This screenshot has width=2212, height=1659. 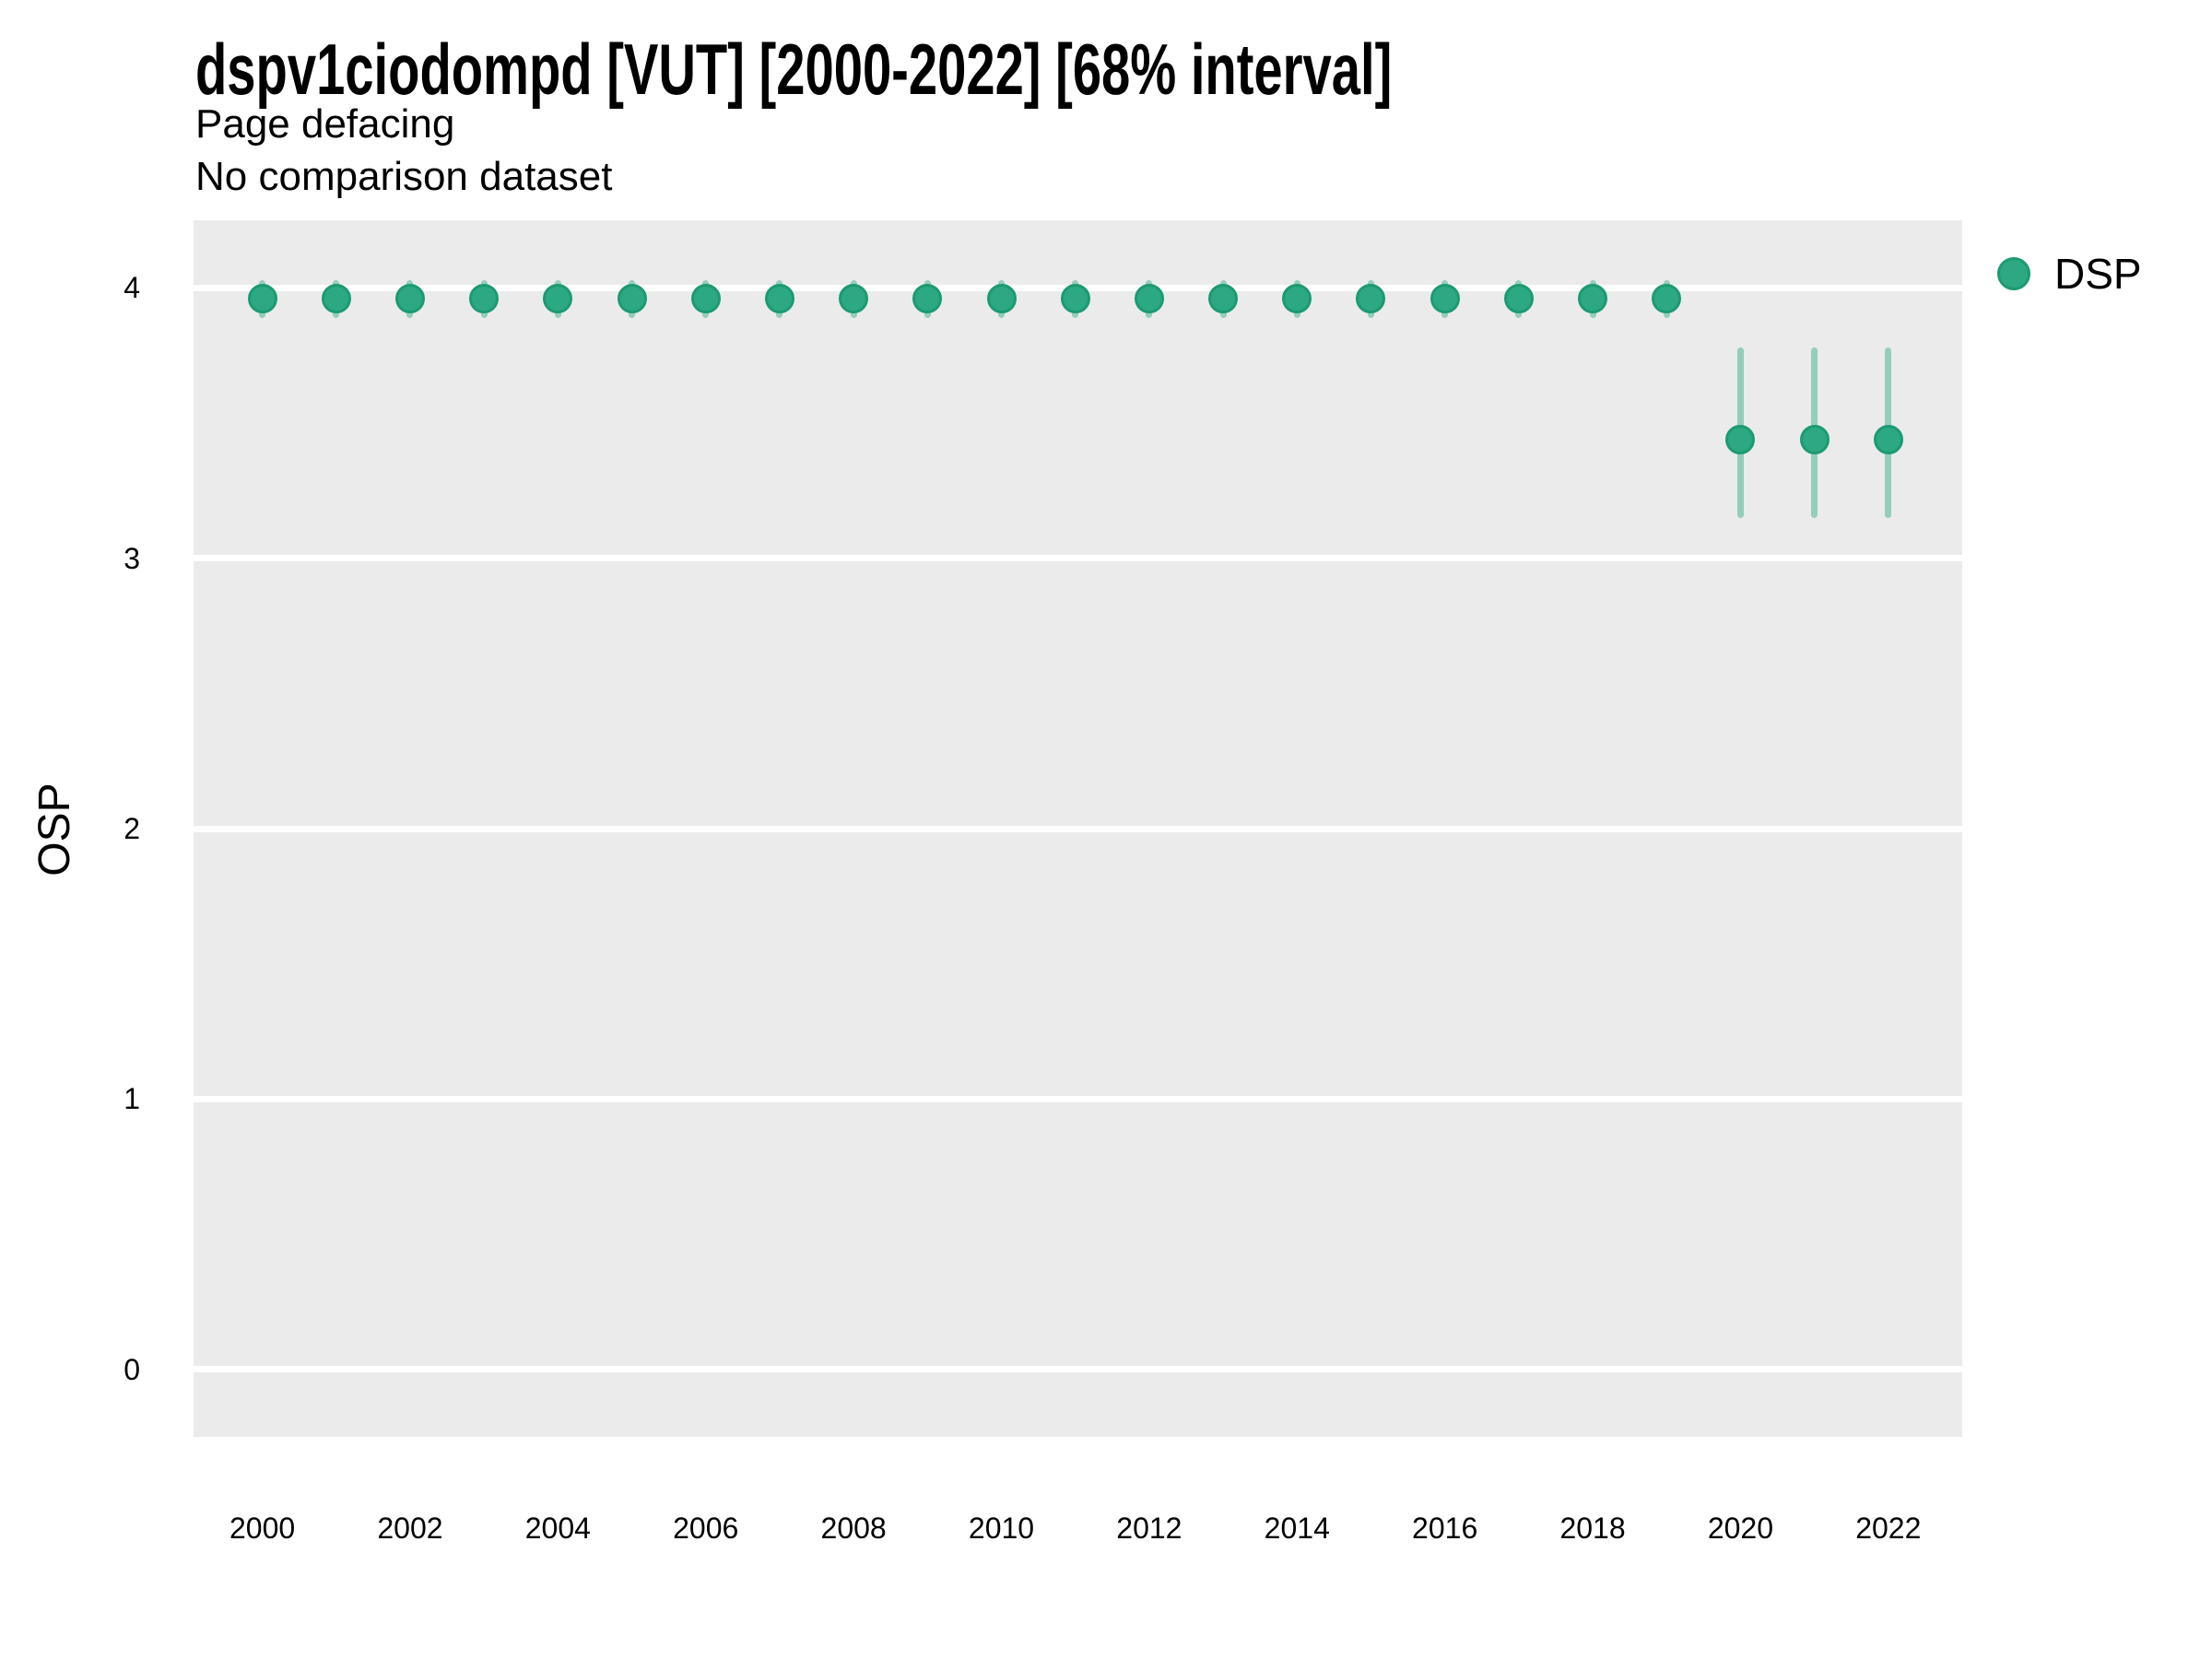 I want to click on x-tick-label: 2002, so click(x=410, y=1528).